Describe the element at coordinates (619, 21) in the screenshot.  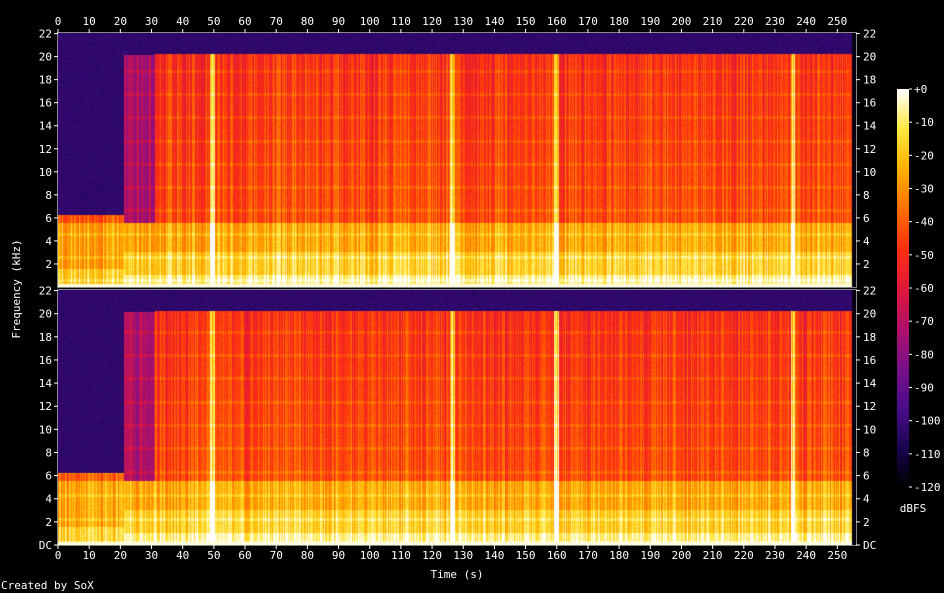
I see `x-tick-label-top: 180` at that location.